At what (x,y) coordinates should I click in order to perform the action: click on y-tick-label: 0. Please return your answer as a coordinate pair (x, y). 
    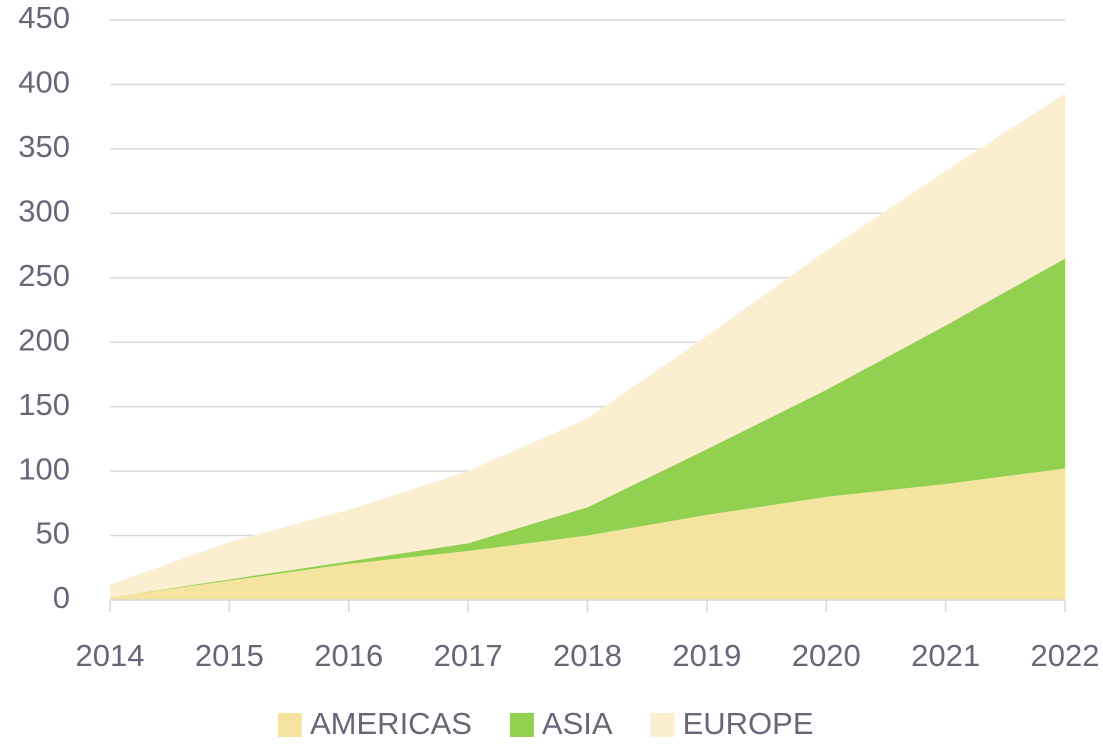
    Looking at the image, I should click on (61, 597).